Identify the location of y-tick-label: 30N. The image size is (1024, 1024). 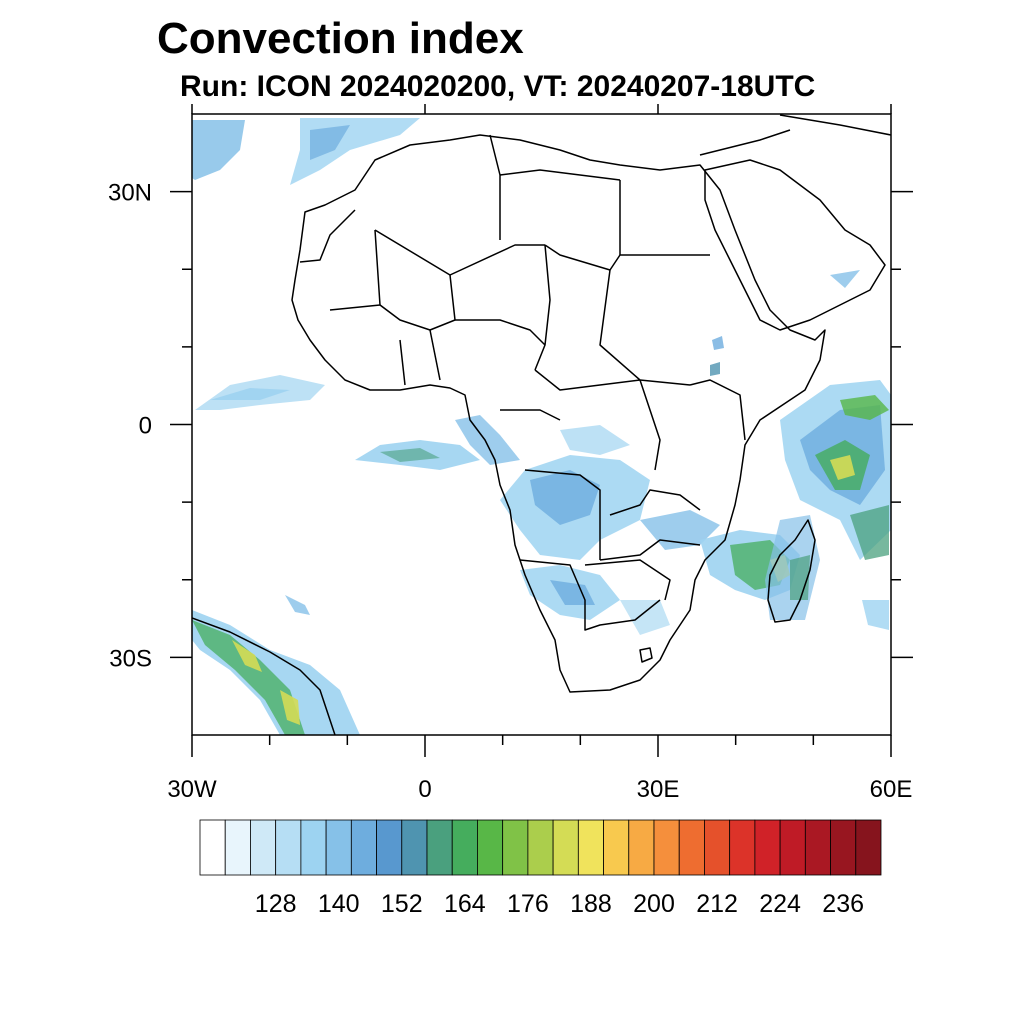
(130, 193).